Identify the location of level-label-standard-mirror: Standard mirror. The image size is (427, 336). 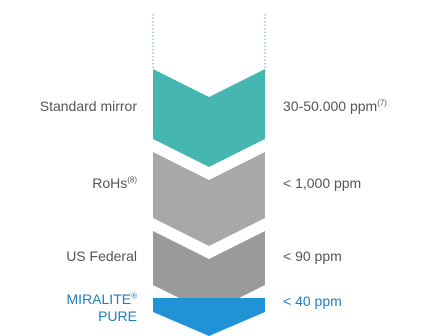
(88, 106).